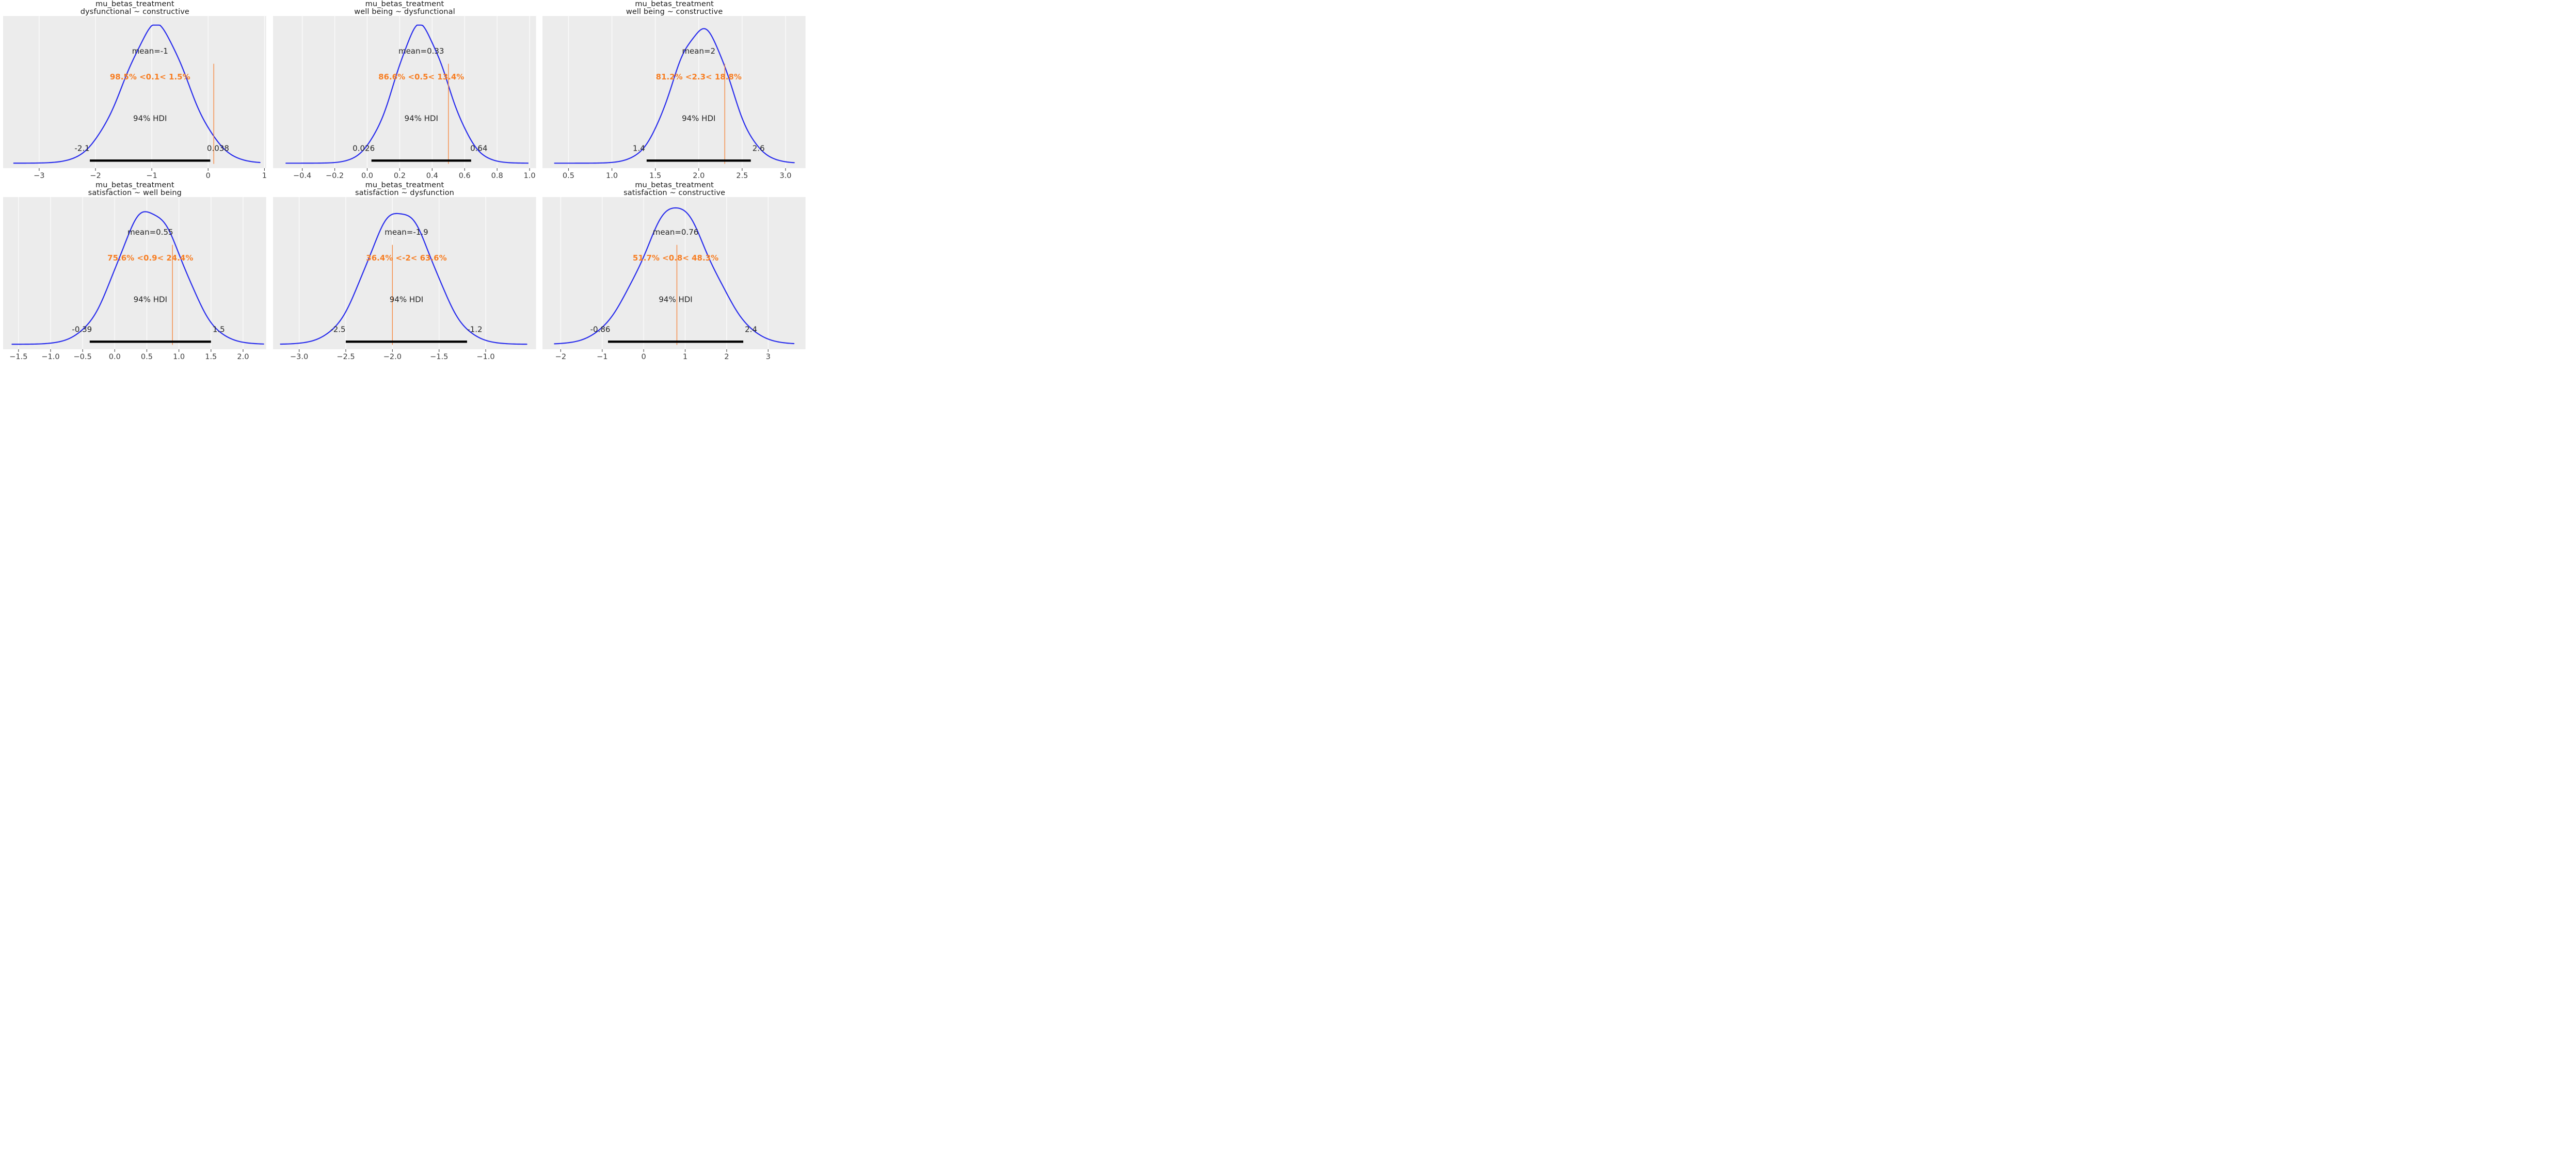 The height and width of the screenshot is (1151, 2576). I want to click on hdi-lower-label: -2.1, so click(81, 148).